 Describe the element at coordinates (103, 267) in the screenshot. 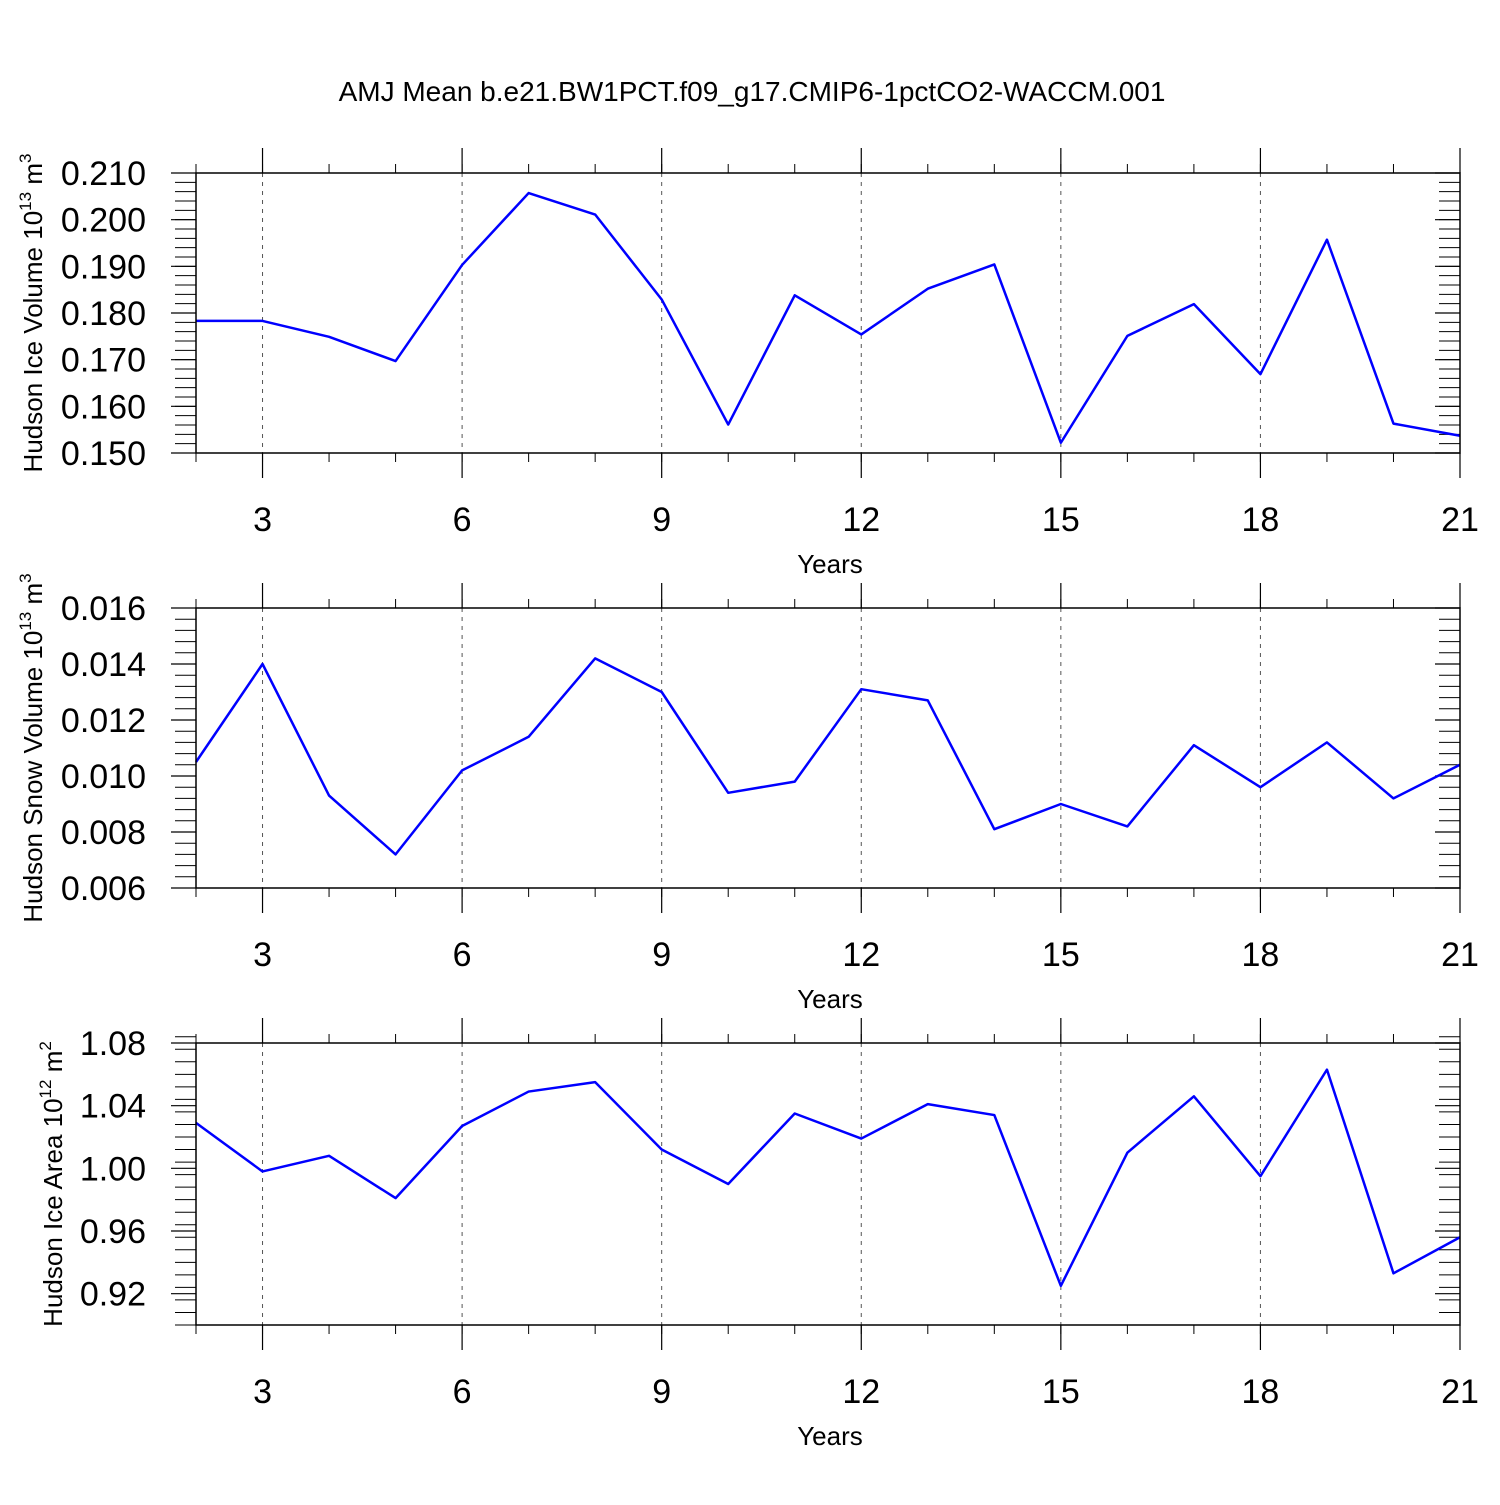

I see `y-tick-label: 0.190` at that location.